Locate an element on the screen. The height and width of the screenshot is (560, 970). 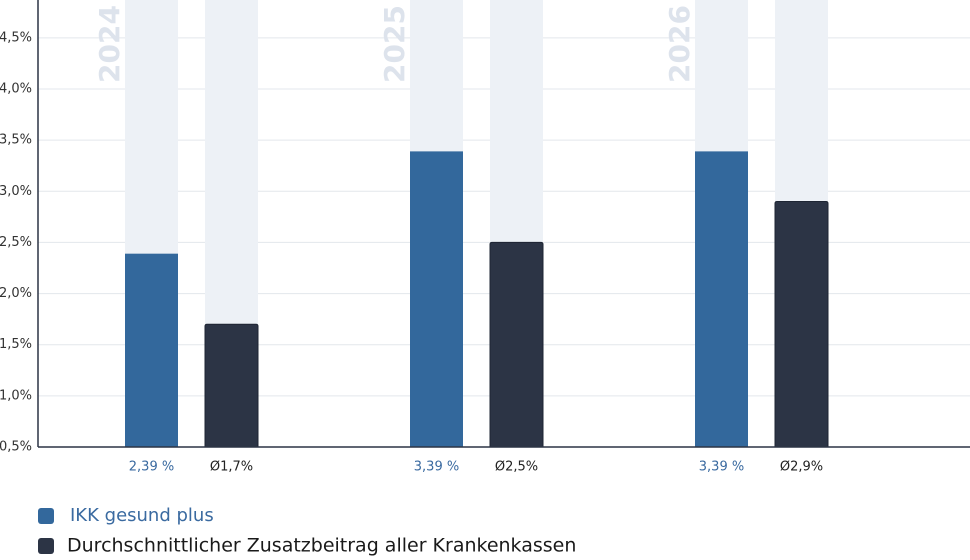
y-tick-label: 2,5% is located at coordinates (16, 242).